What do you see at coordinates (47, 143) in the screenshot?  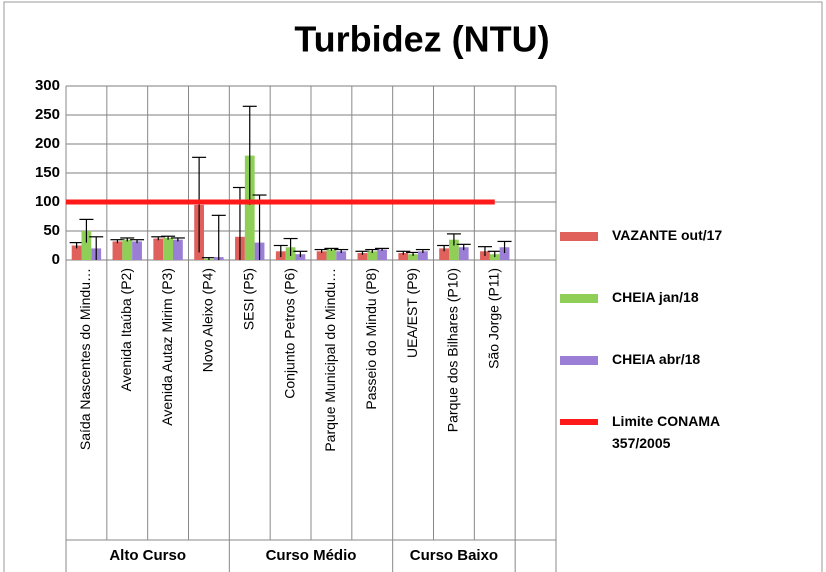 I see `y-tick-label: 200` at bounding box center [47, 143].